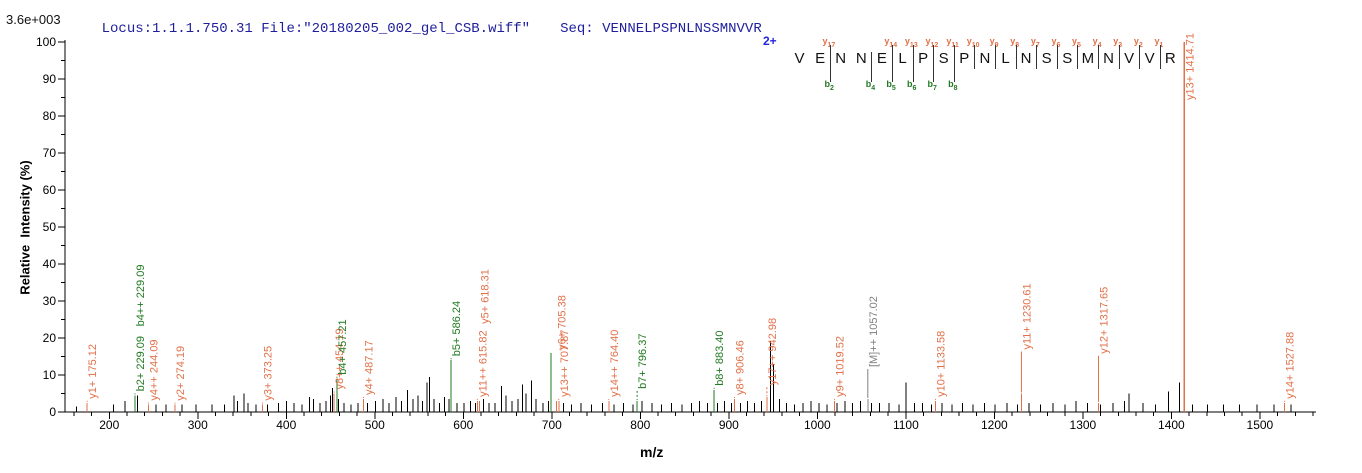  I want to click on ladder-ion-b4: b4, so click(870, 85).